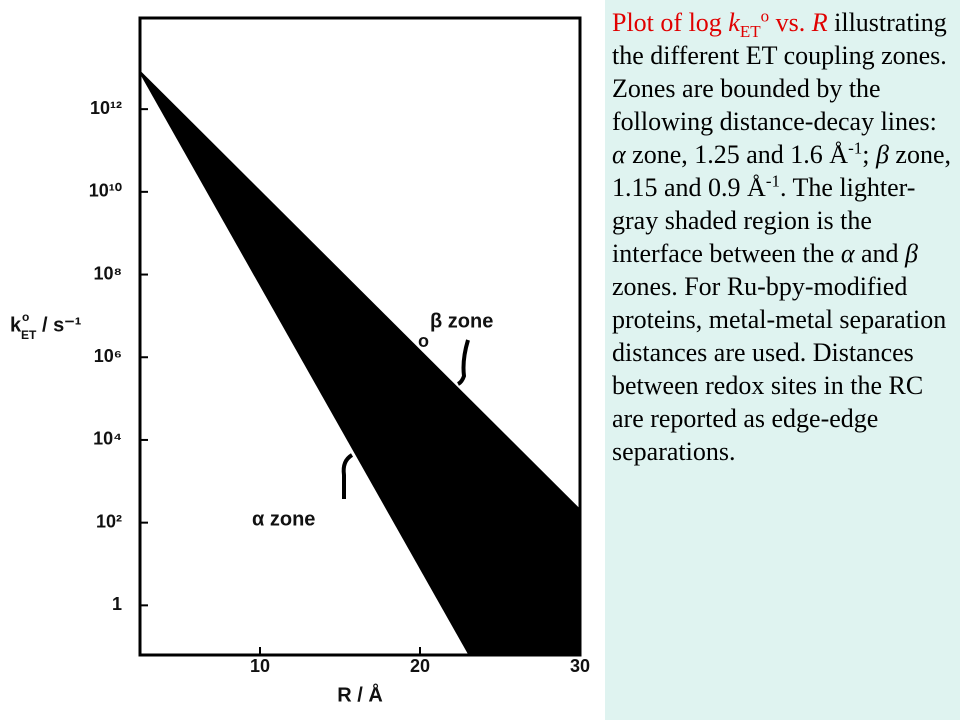 The height and width of the screenshot is (720, 960). Describe the element at coordinates (734, 22) in the screenshot. I see `caption-run: k` at that location.